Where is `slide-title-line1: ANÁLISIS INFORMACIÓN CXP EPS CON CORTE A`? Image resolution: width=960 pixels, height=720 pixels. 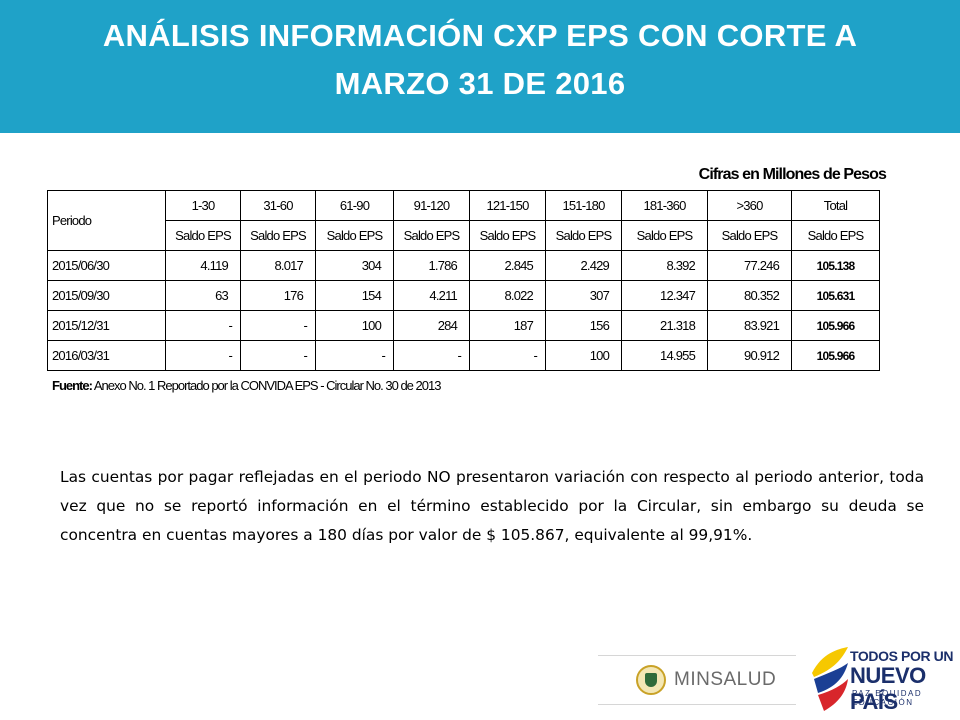
slide-title-line1: ANÁLISIS INFORMACIÓN CXP EPS CON CORTE A is located at coordinates (480, 35).